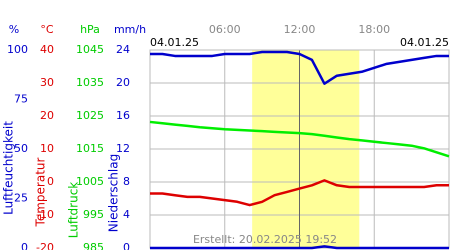 Image resolution: width=450 pixels, height=250 pixels. What do you see at coordinates (41, 192) in the screenshot?
I see `axis-title: Temperatur` at bounding box center [41, 192].